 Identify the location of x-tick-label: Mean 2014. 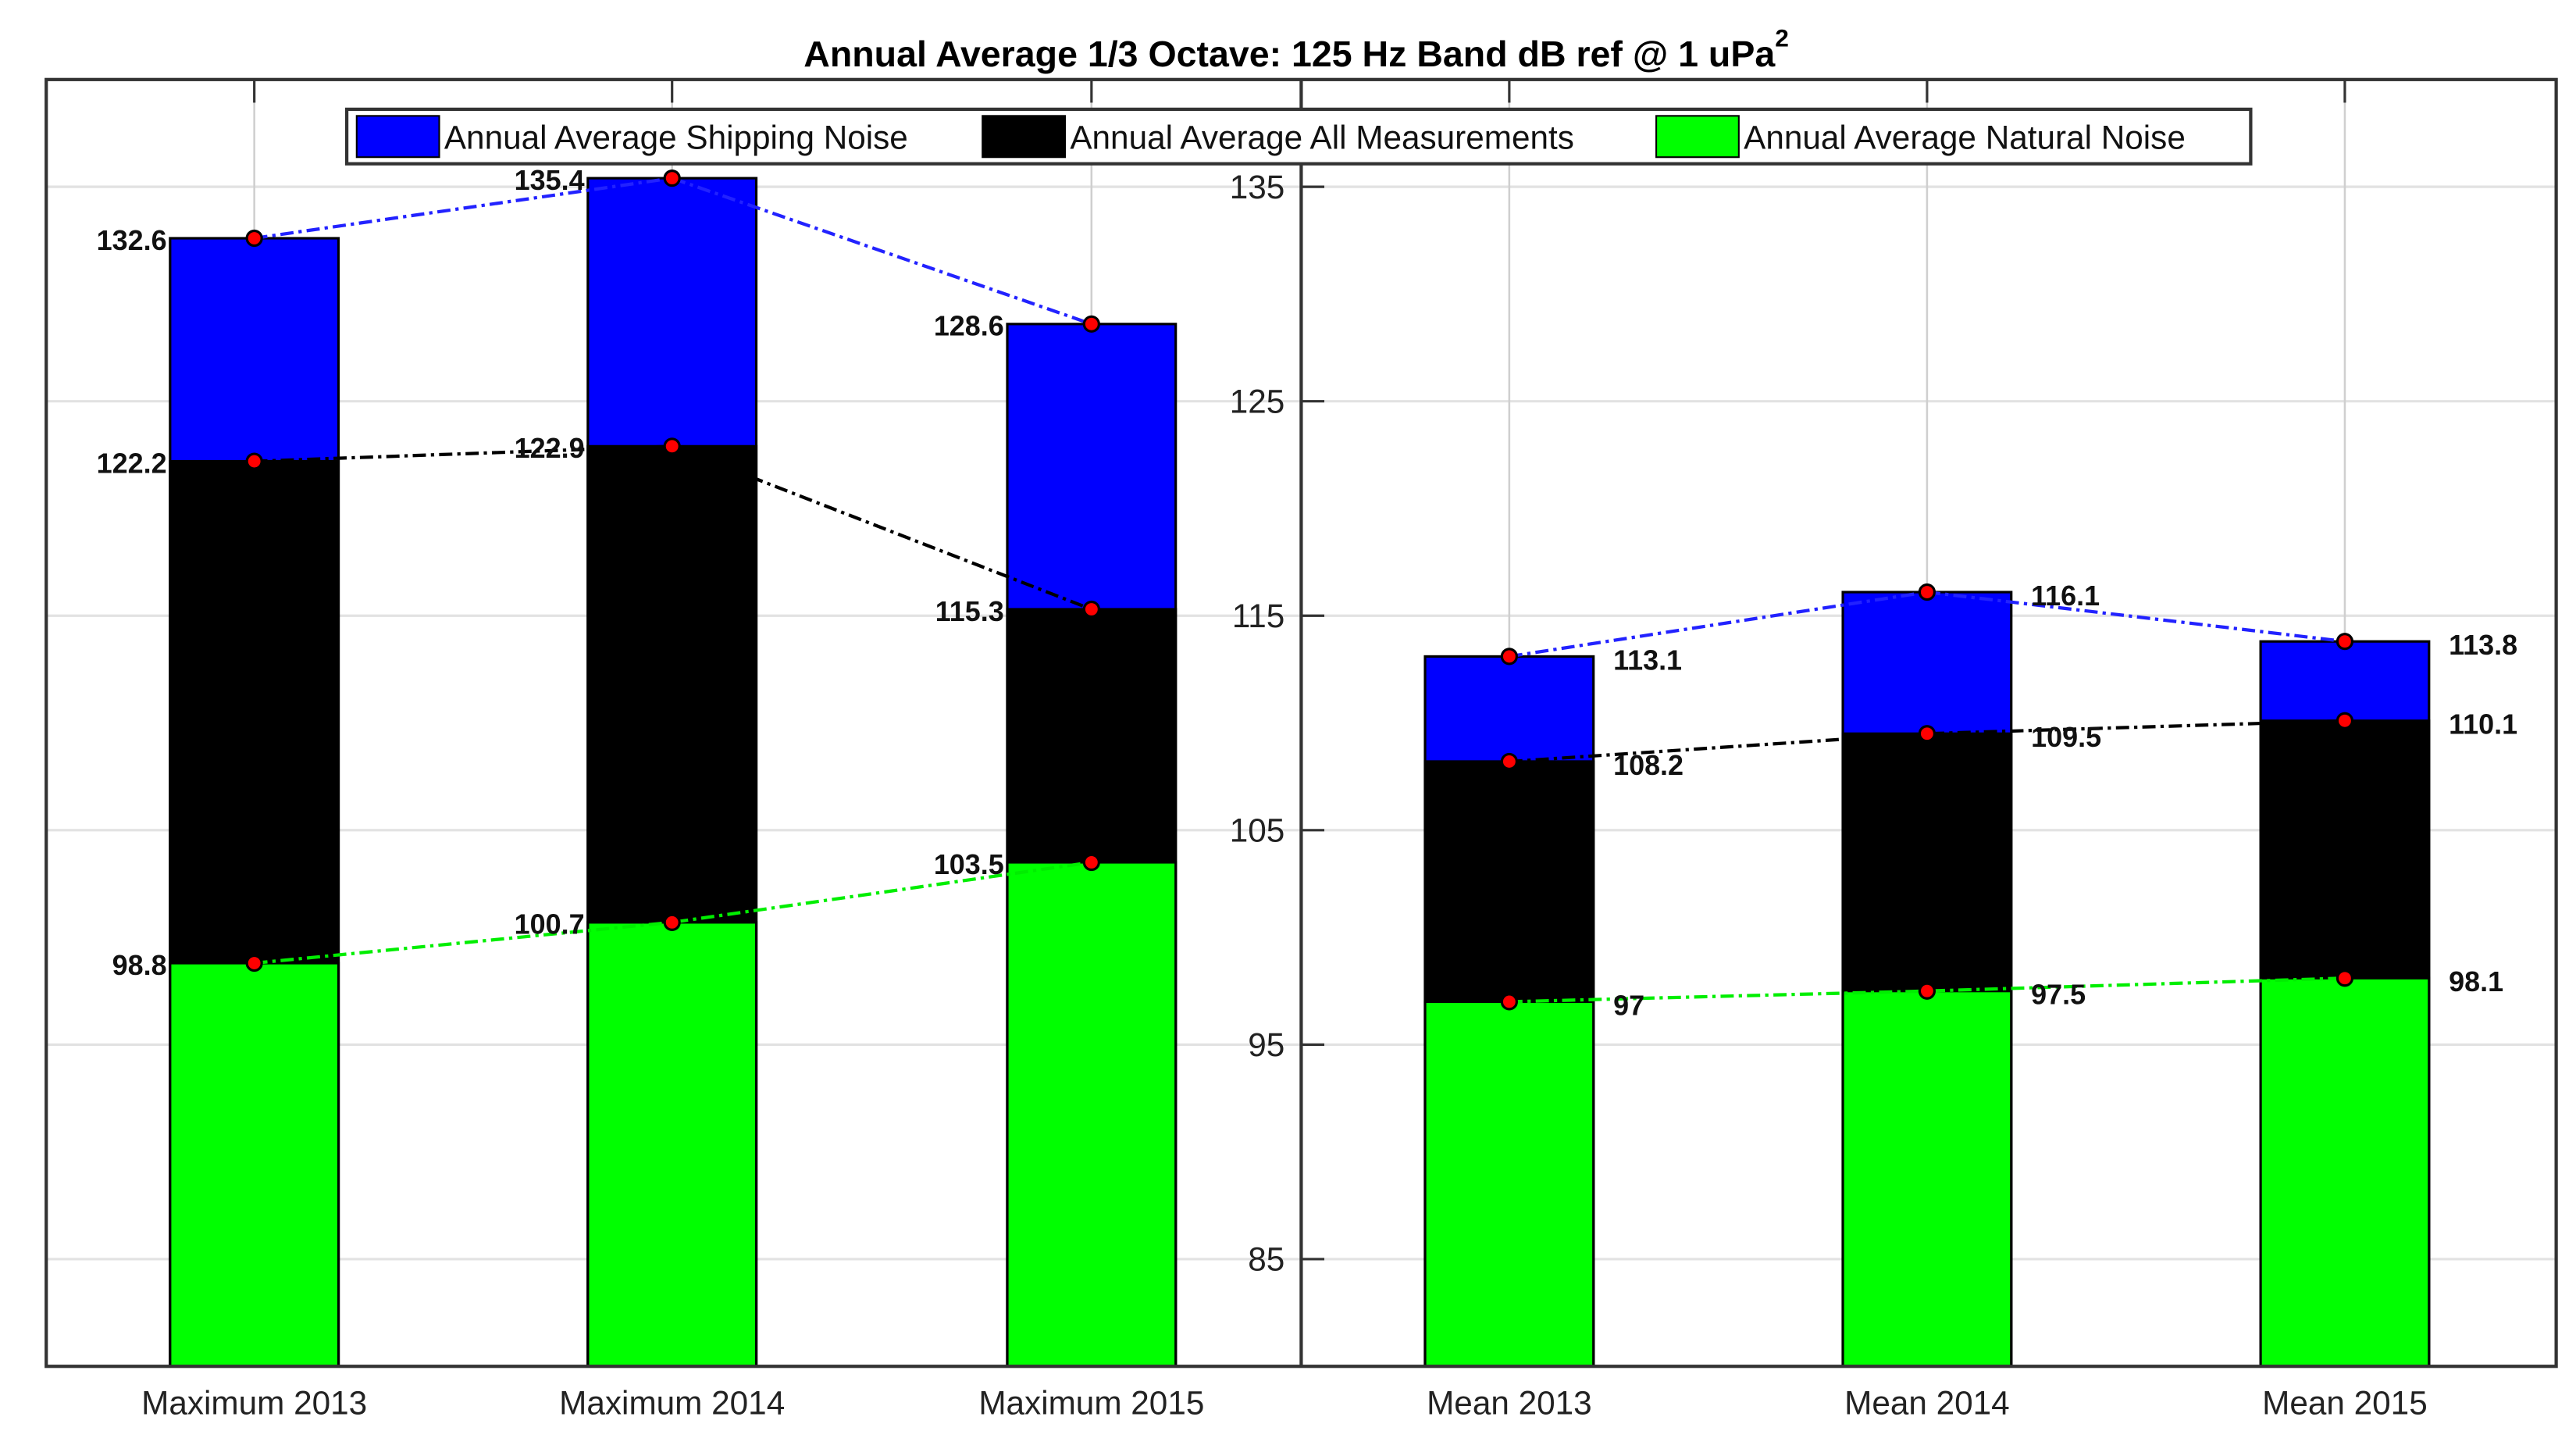
(1927, 1403).